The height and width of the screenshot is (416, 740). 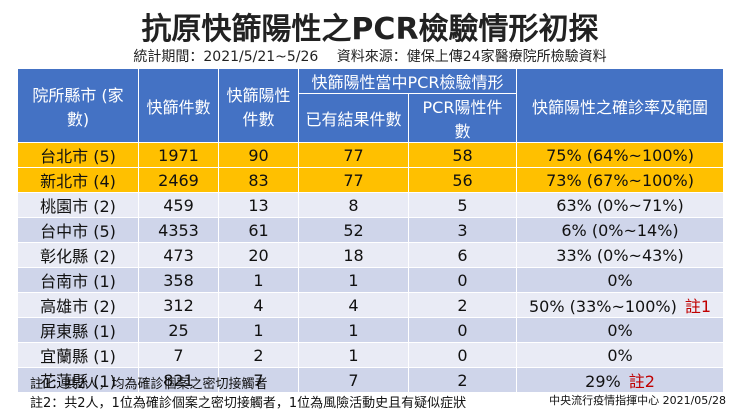 I want to click on table-cell: 29% 註2, so click(x=620, y=380).